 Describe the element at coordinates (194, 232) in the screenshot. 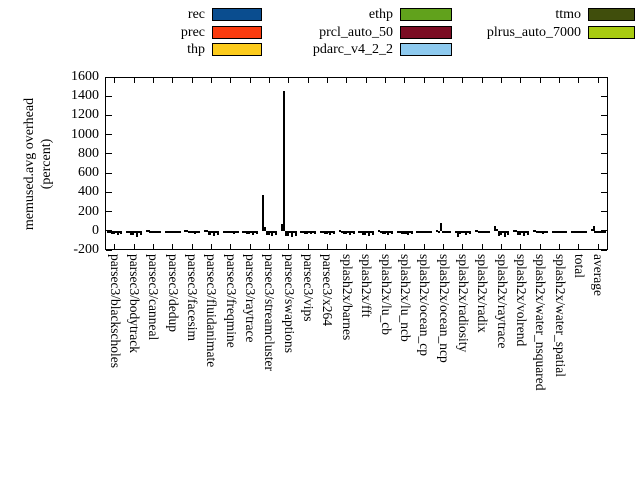

I see `bar-pdarc_v4_2_2-parsec3/facesim` at that location.